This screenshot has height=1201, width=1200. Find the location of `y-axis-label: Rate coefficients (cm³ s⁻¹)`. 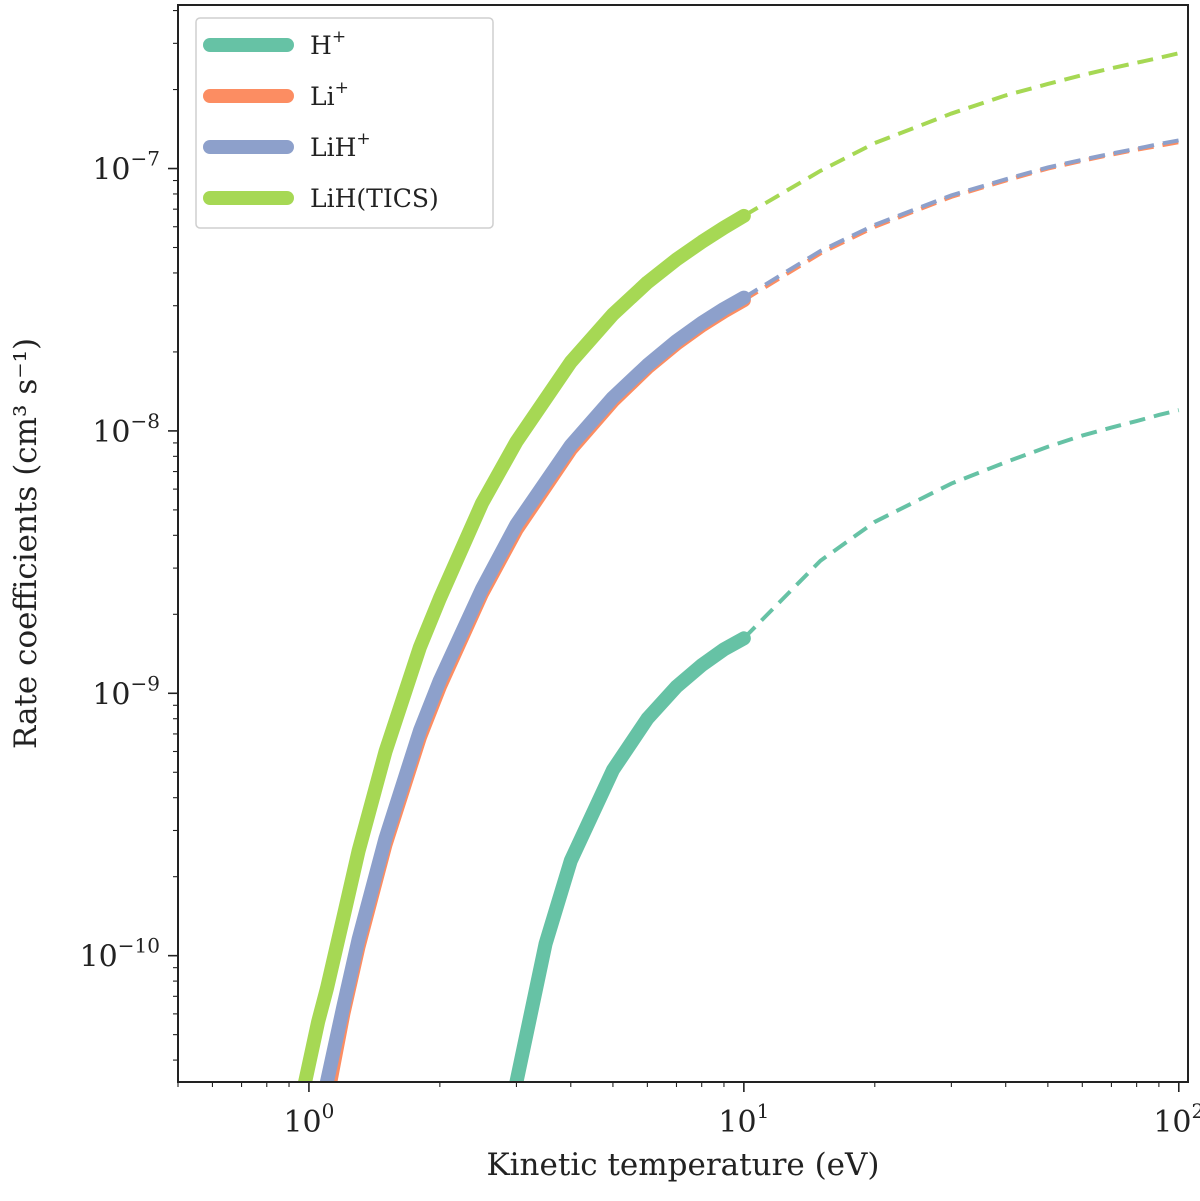

y-axis-label: Rate coefficients (cm³ s⁻¹) is located at coordinates (26, 543).